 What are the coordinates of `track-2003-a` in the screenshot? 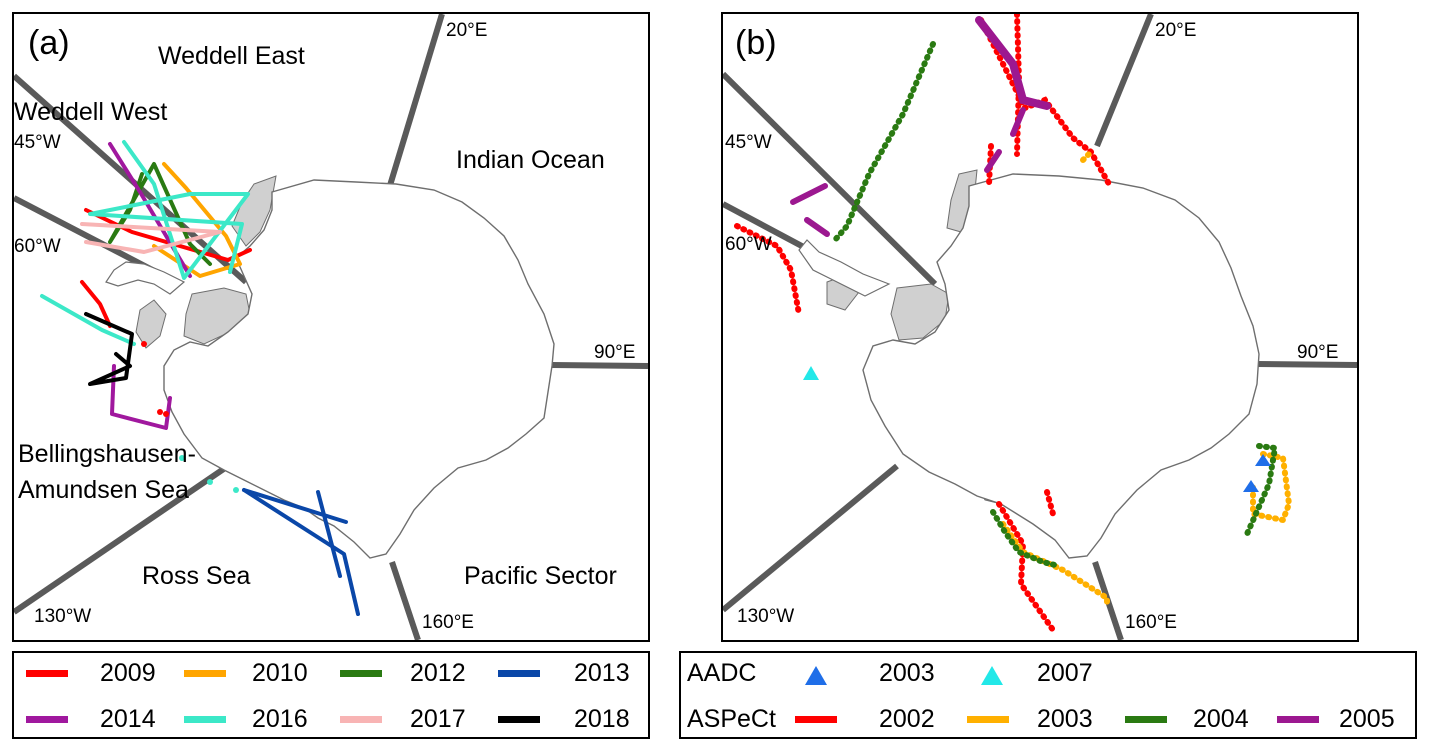 It's located at (1055, 564).